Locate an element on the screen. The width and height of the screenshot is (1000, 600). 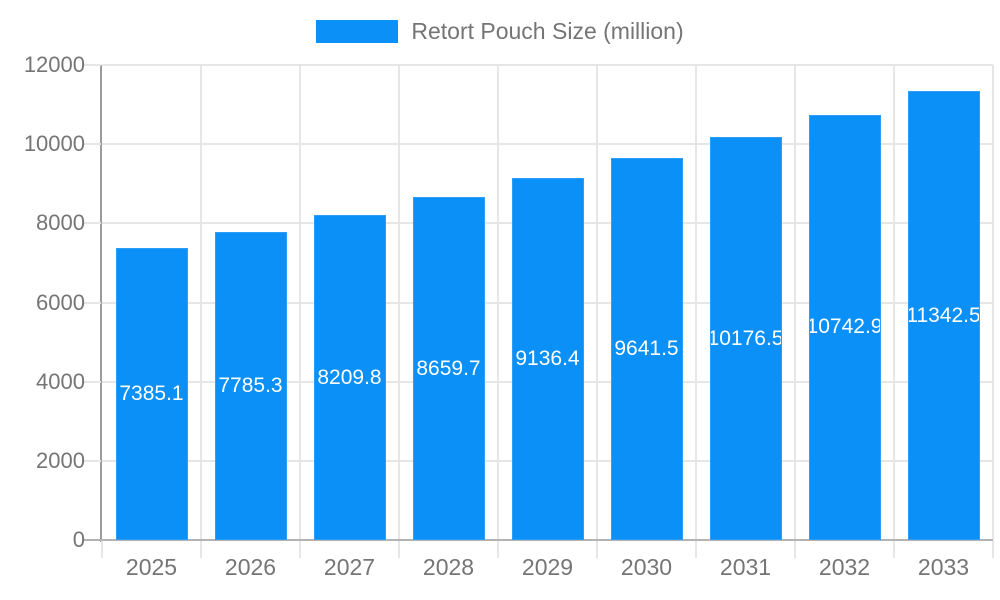
bar: 8209.8 is located at coordinates (349, 377).